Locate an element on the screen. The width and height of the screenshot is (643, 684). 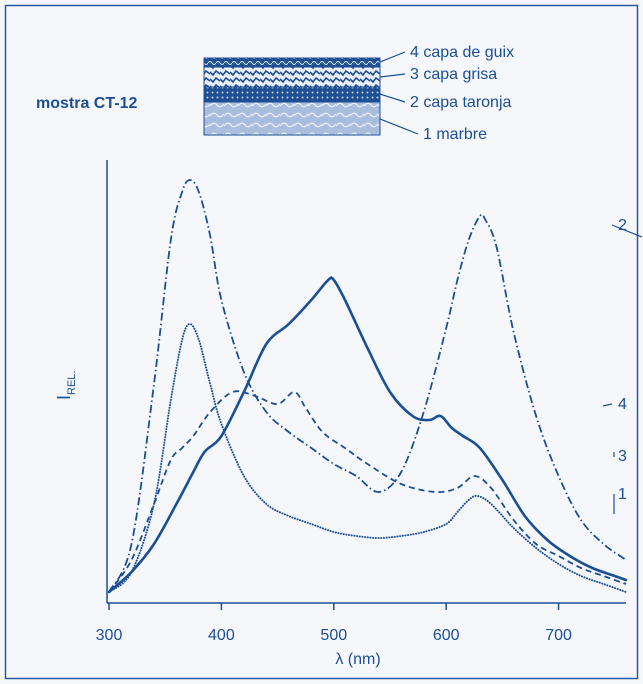
series-4-label: 4 is located at coordinates (622, 404).